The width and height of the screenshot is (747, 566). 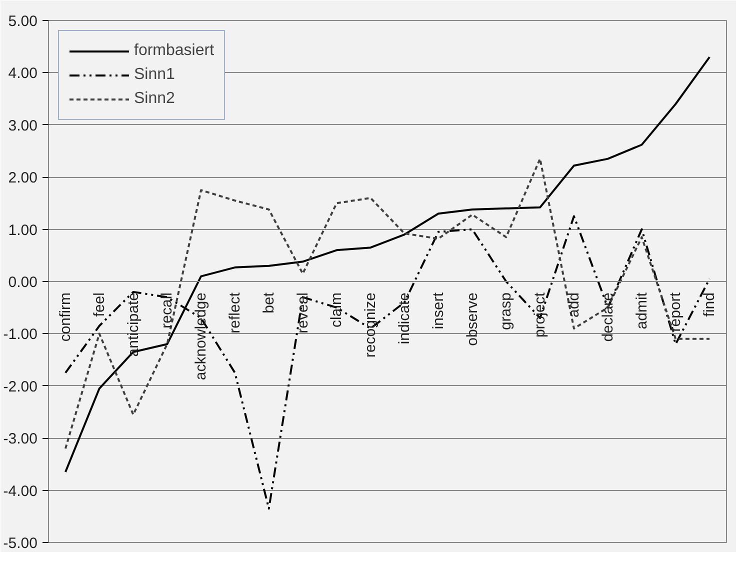 I want to click on y-tick-label: 1.00, so click(x=23, y=230).